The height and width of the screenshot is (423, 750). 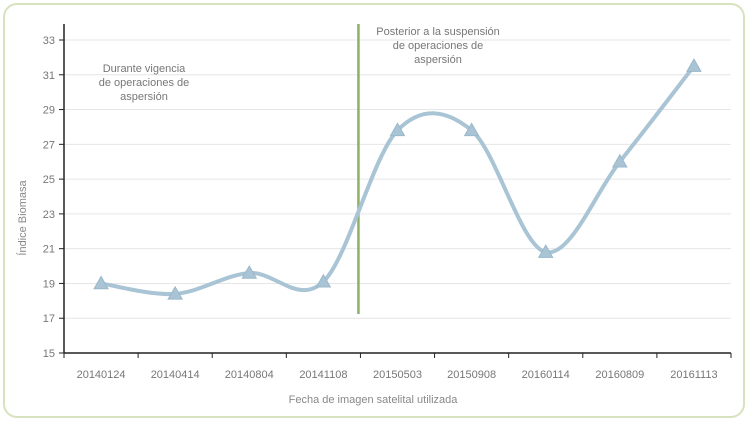 What do you see at coordinates (249, 375) in the screenshot?
I see `x-tick-label: 20140804` at bounding box center [249, 375].